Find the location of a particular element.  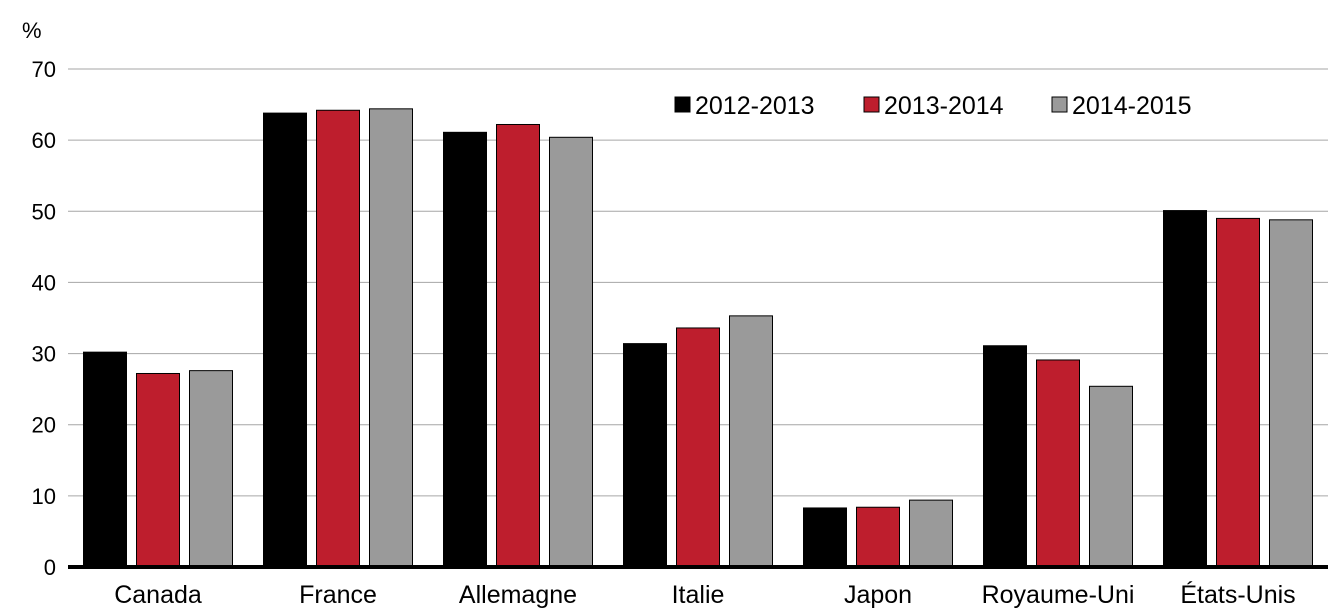

x-tick-label: Canada is located at coordinates (158, 595).